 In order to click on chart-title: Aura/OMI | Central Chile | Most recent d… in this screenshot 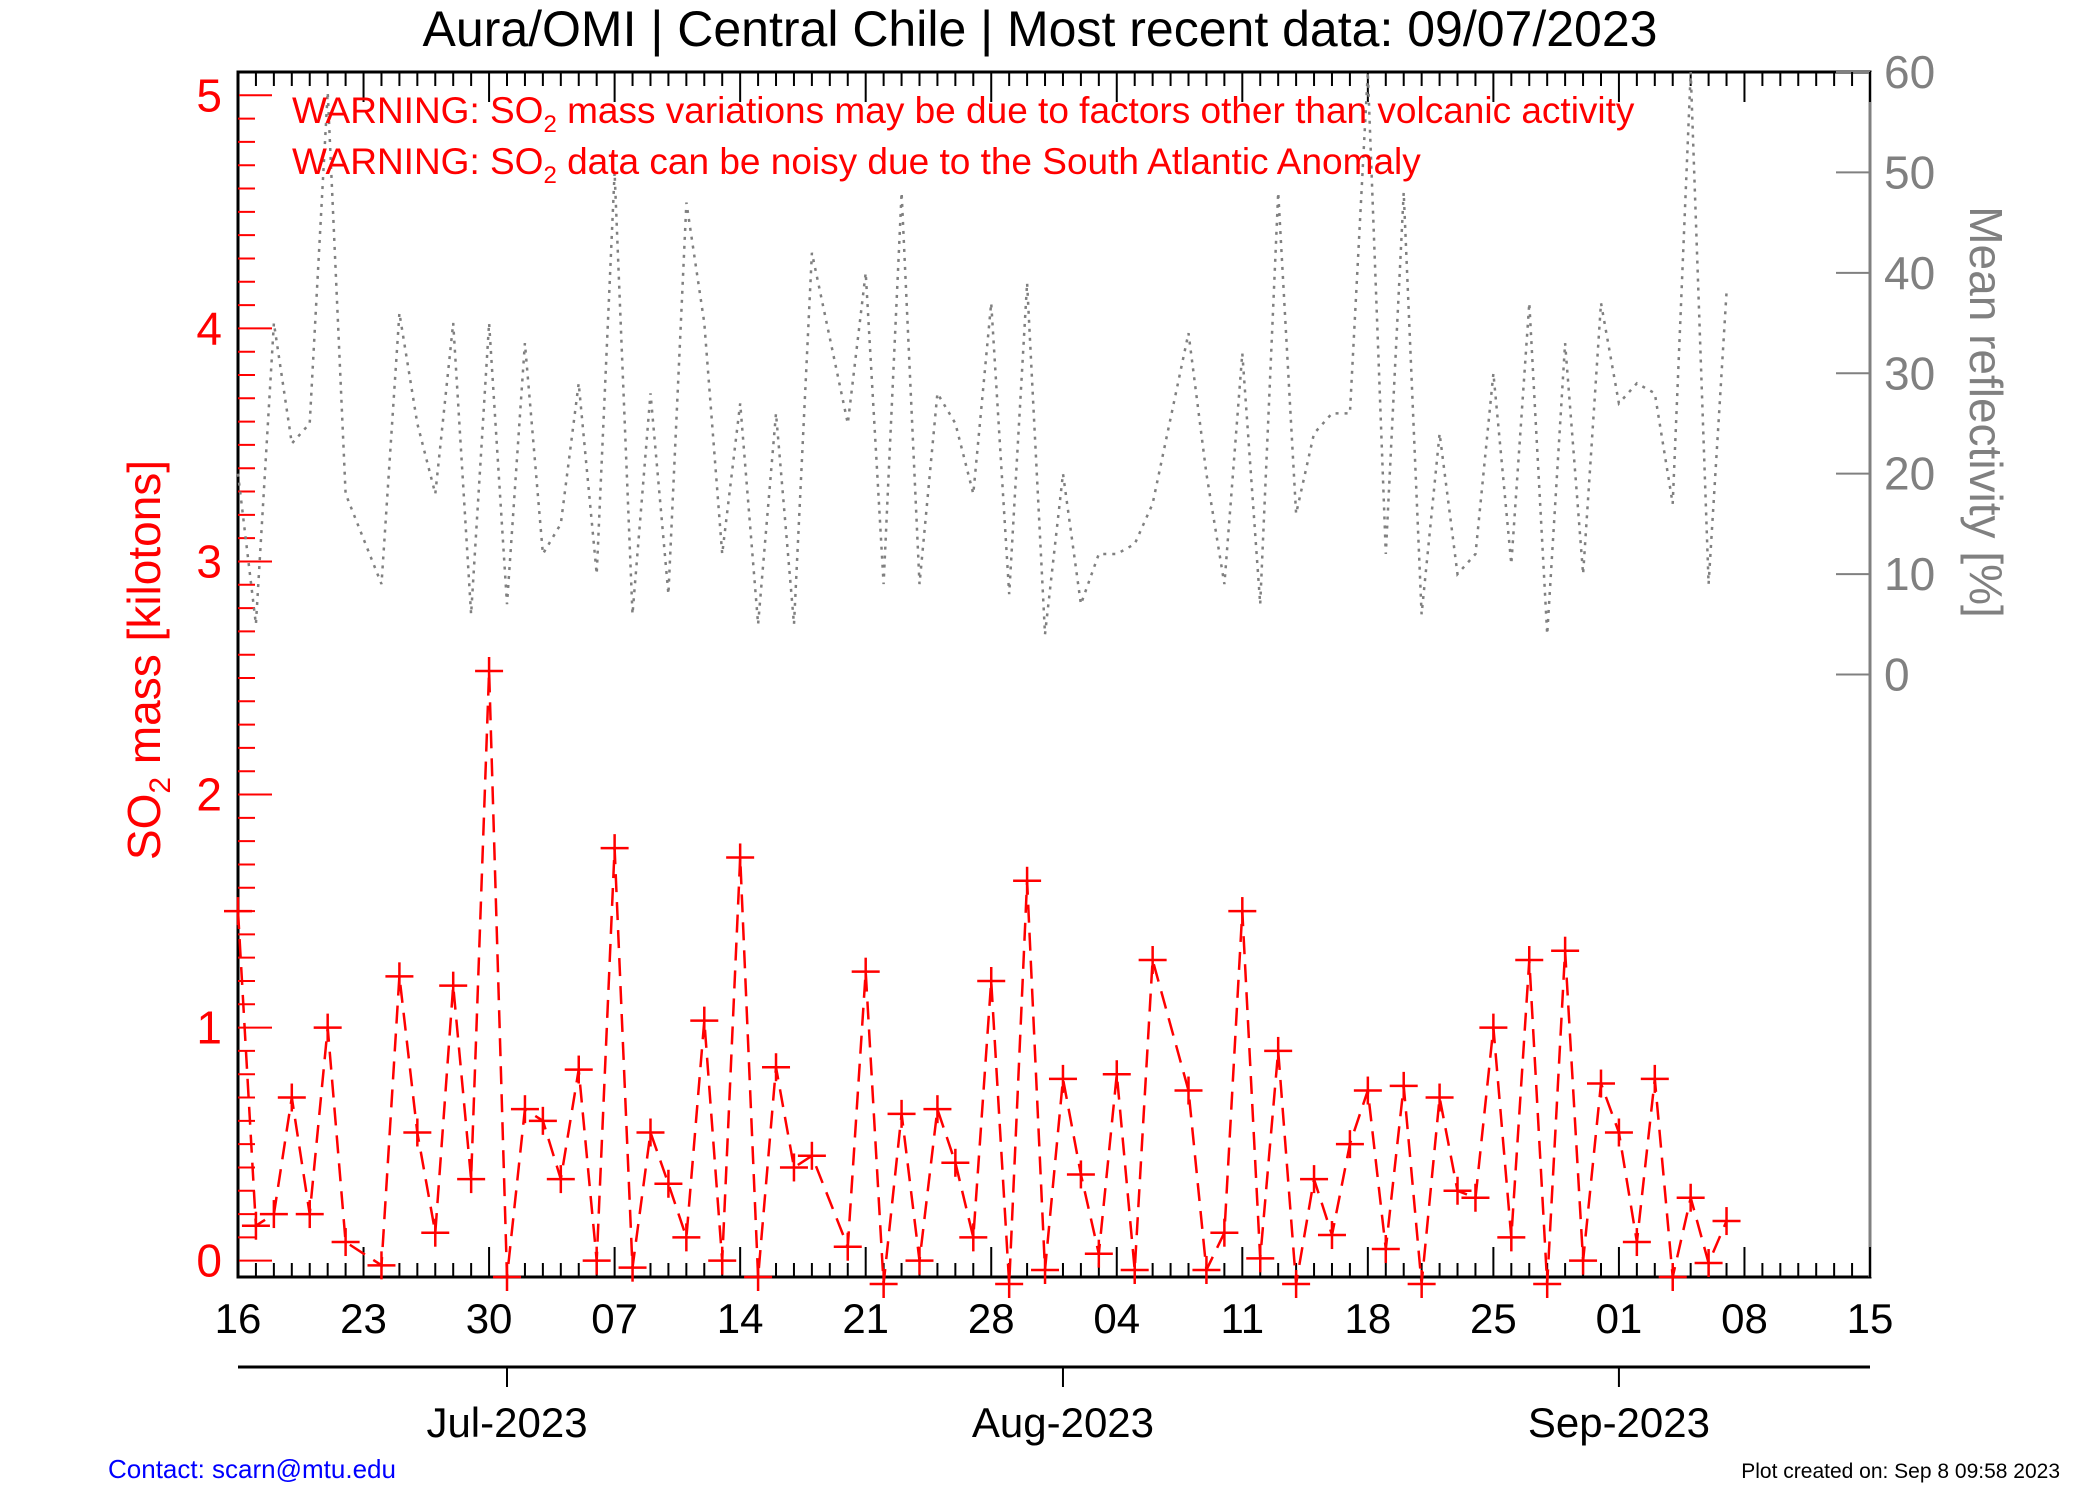, I will do `click(1040, 29)`.